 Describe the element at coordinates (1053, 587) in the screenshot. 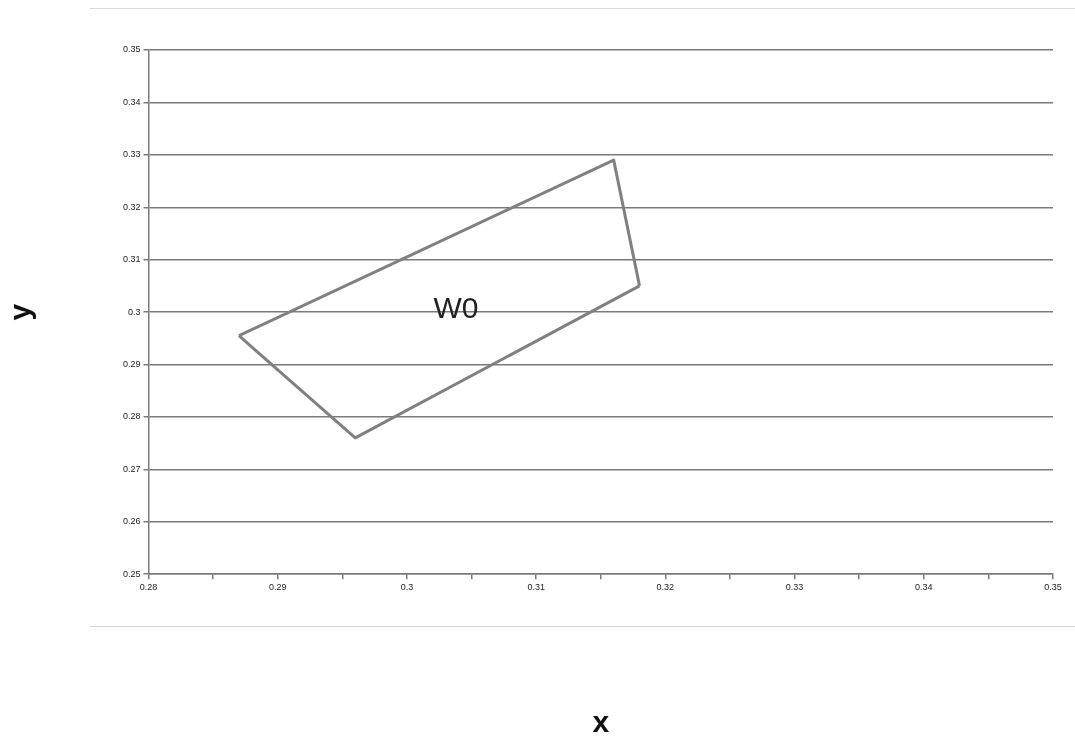

I see `x-tick-label: 0.35` at that location.